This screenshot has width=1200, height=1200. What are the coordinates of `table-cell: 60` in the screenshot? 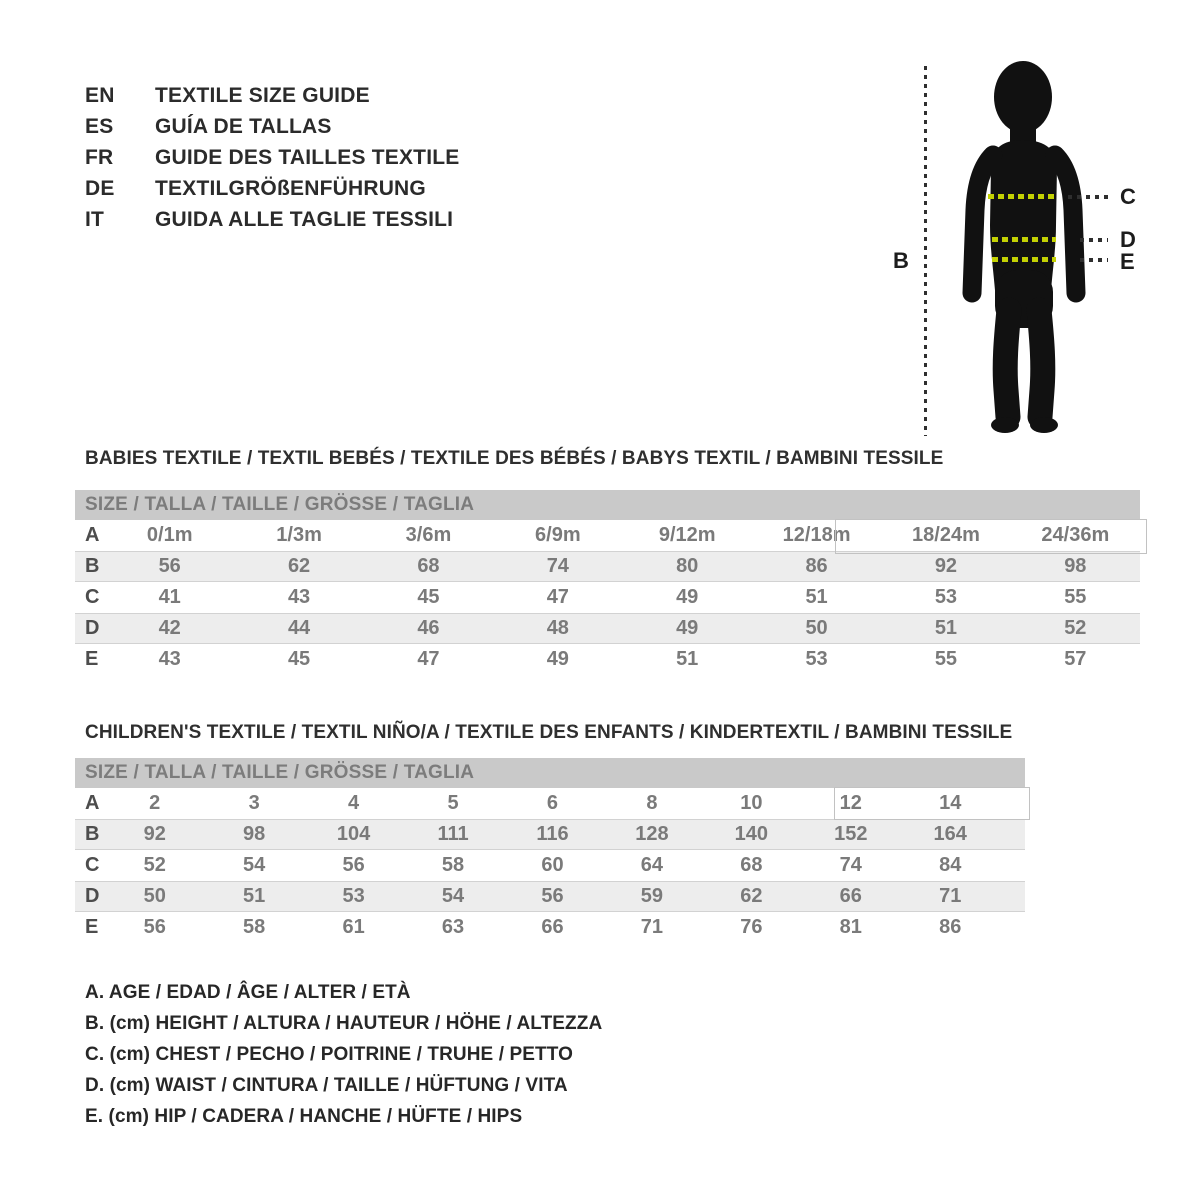 It's located at (552, 865).